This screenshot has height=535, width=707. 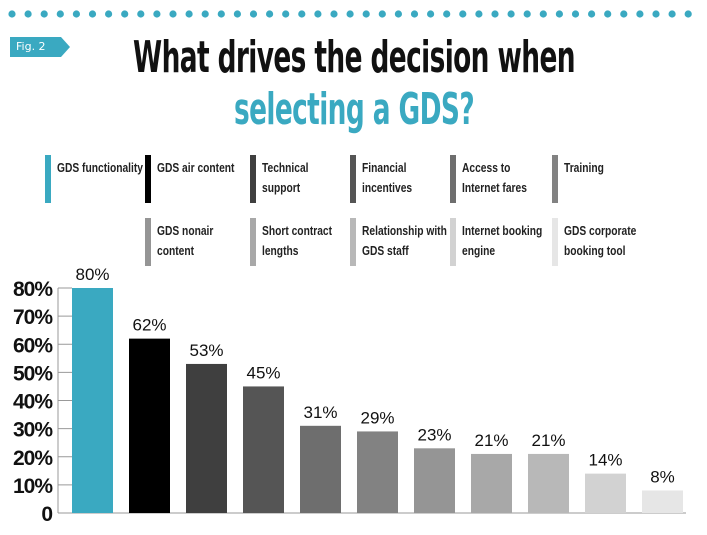 I want to click on legend-item: Internet booking engine, so click(x=508, y=242).